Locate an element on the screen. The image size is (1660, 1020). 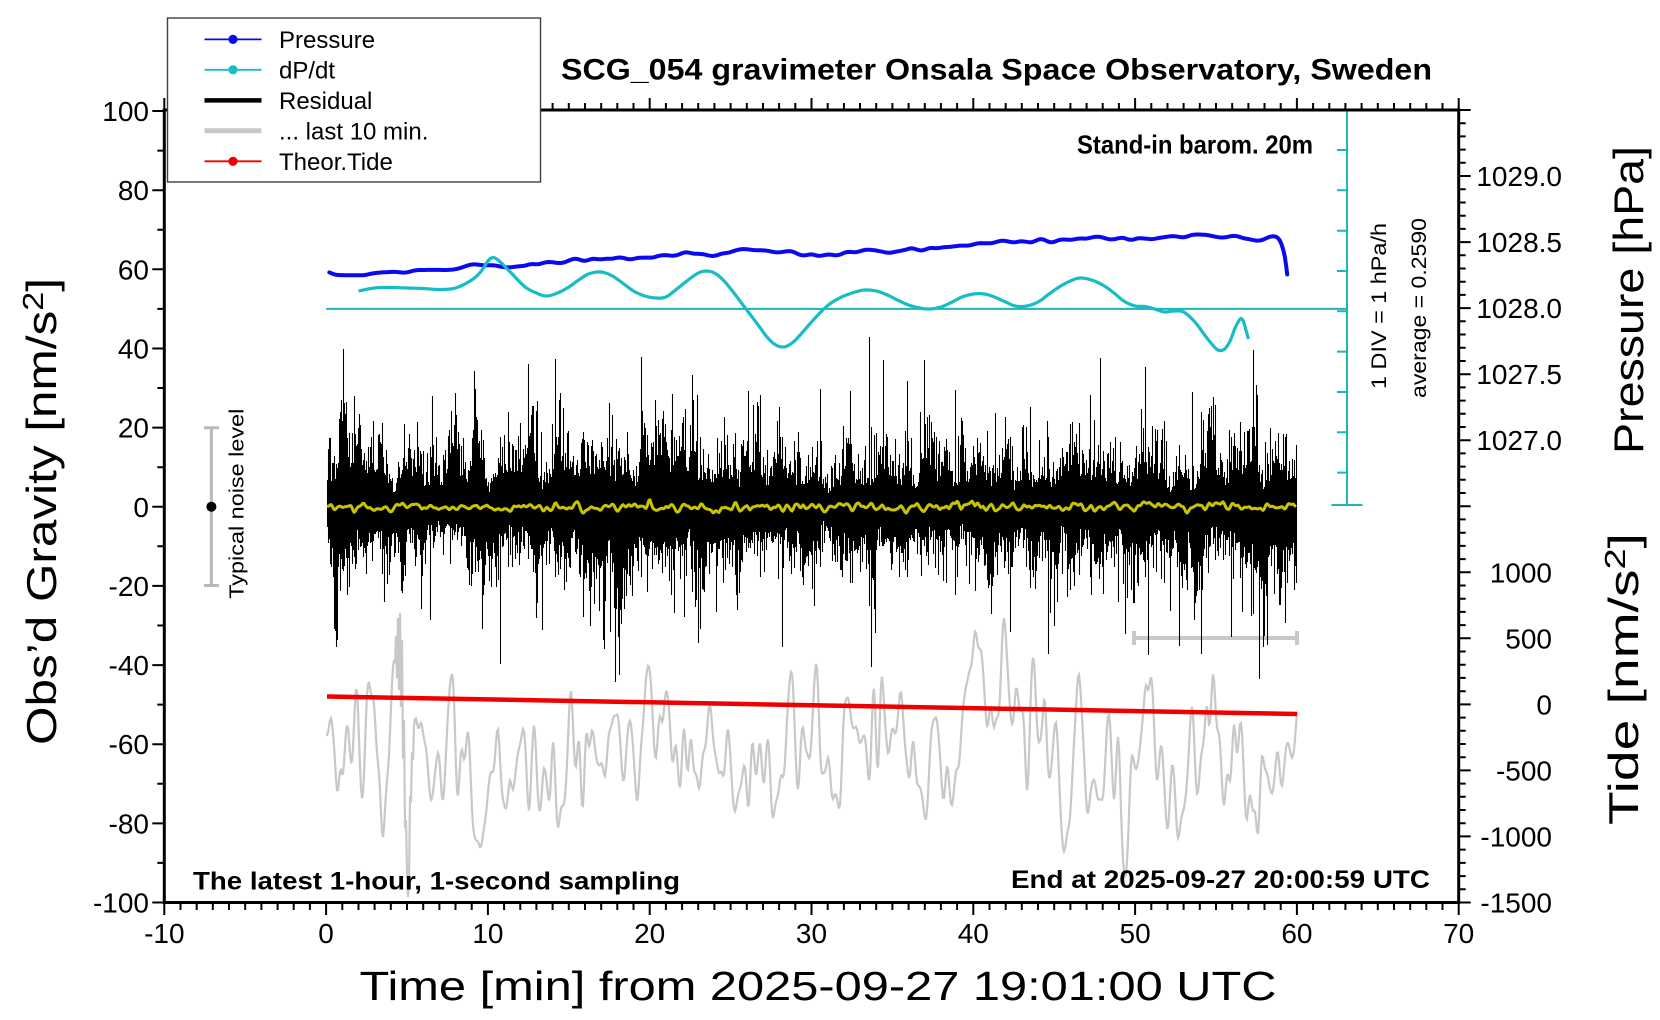
svg-text: 1028.0 is located at coordinates (1519, 308).